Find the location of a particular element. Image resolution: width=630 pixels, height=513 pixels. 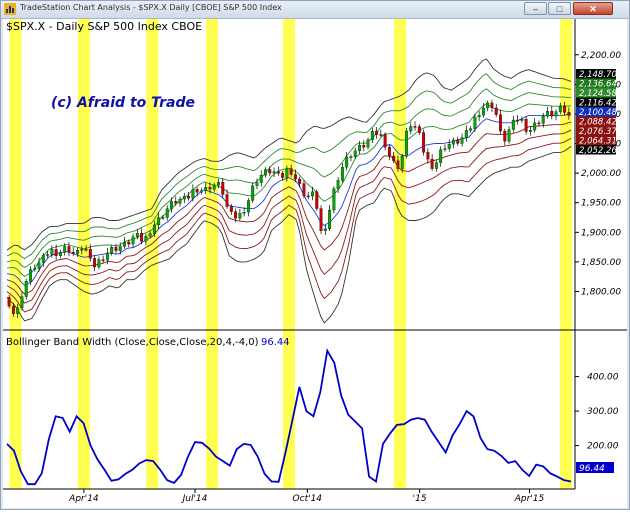

bandwidth-tick-label: 200.00 is located at coordinates (603, 447).